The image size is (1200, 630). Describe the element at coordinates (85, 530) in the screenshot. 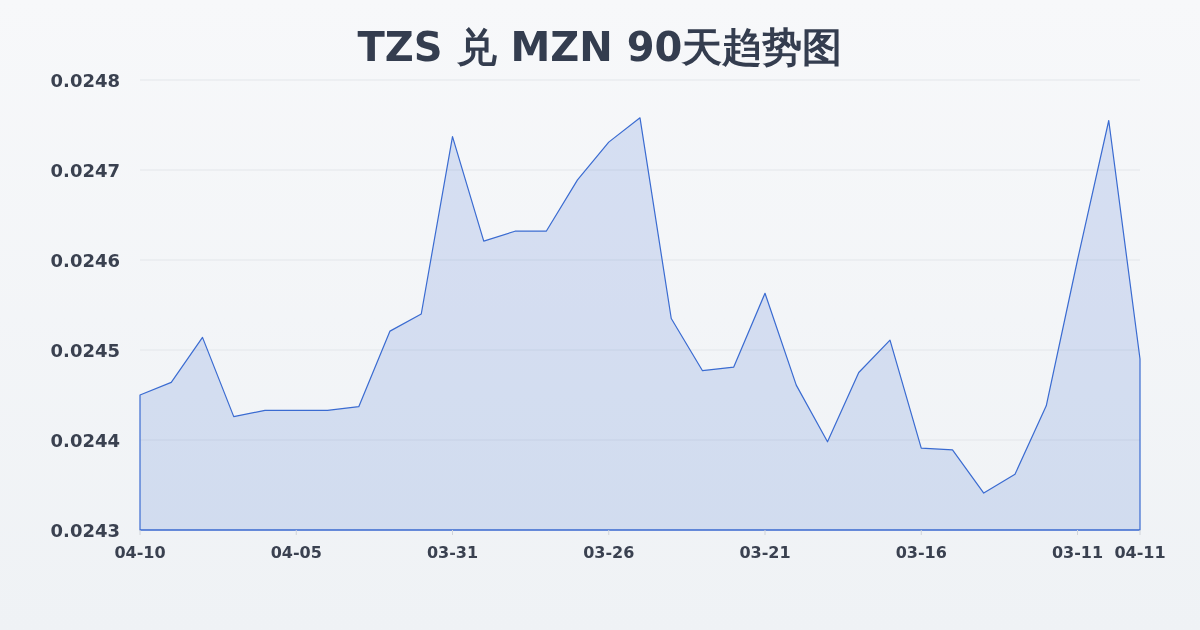

I see `y-tick-label: 0.0243` at that location.